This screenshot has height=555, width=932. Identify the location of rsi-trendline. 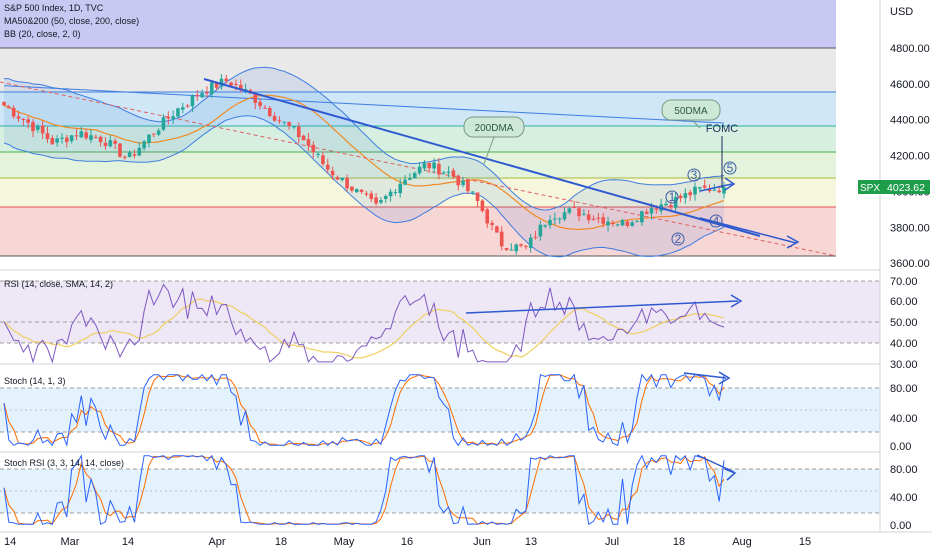
(602, 307).